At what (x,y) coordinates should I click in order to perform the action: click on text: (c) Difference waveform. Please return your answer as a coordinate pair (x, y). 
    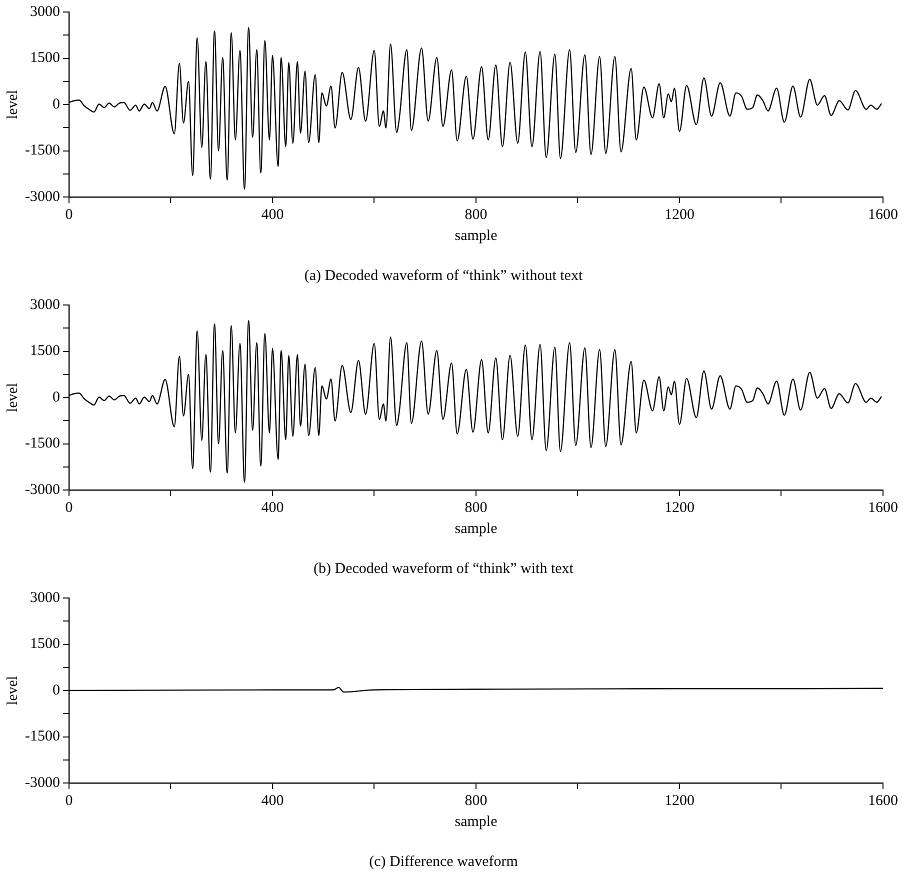
    Looking at the image, I should click on (443, 862).